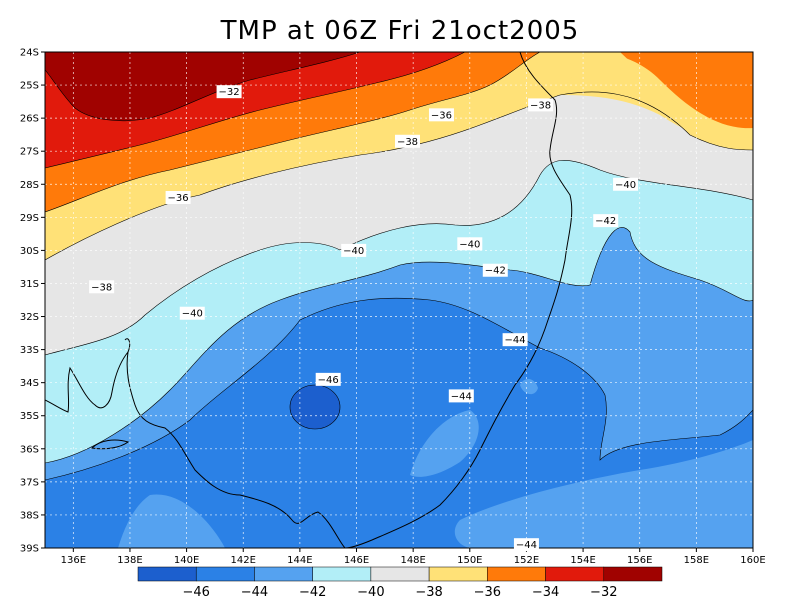 Image resolution: width=800 pixels, height=600 pixels. Describe the element at coordinates (29, 53) in the screenshot. I see `lat-tick-label: 24S` at that location.